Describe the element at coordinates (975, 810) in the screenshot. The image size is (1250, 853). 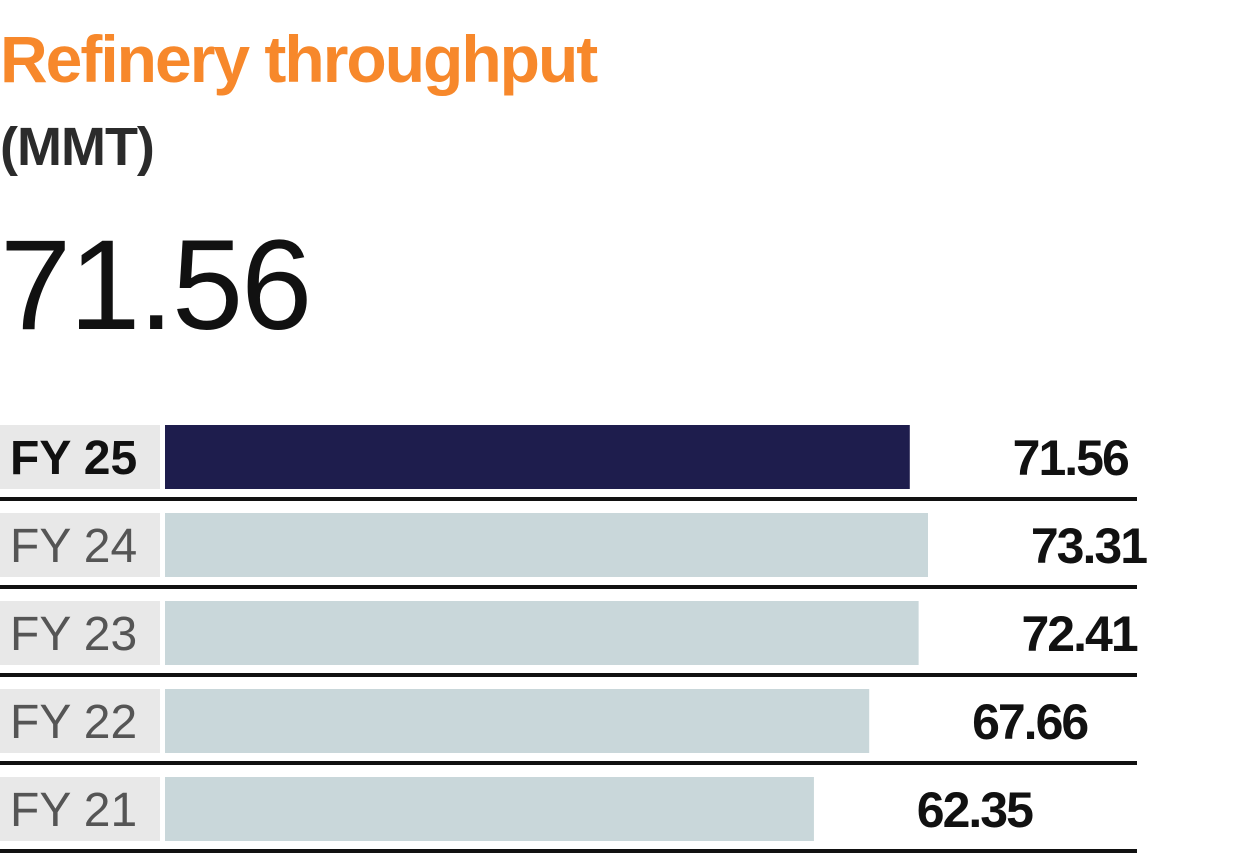
I see `value-label: 62.35` at that location.